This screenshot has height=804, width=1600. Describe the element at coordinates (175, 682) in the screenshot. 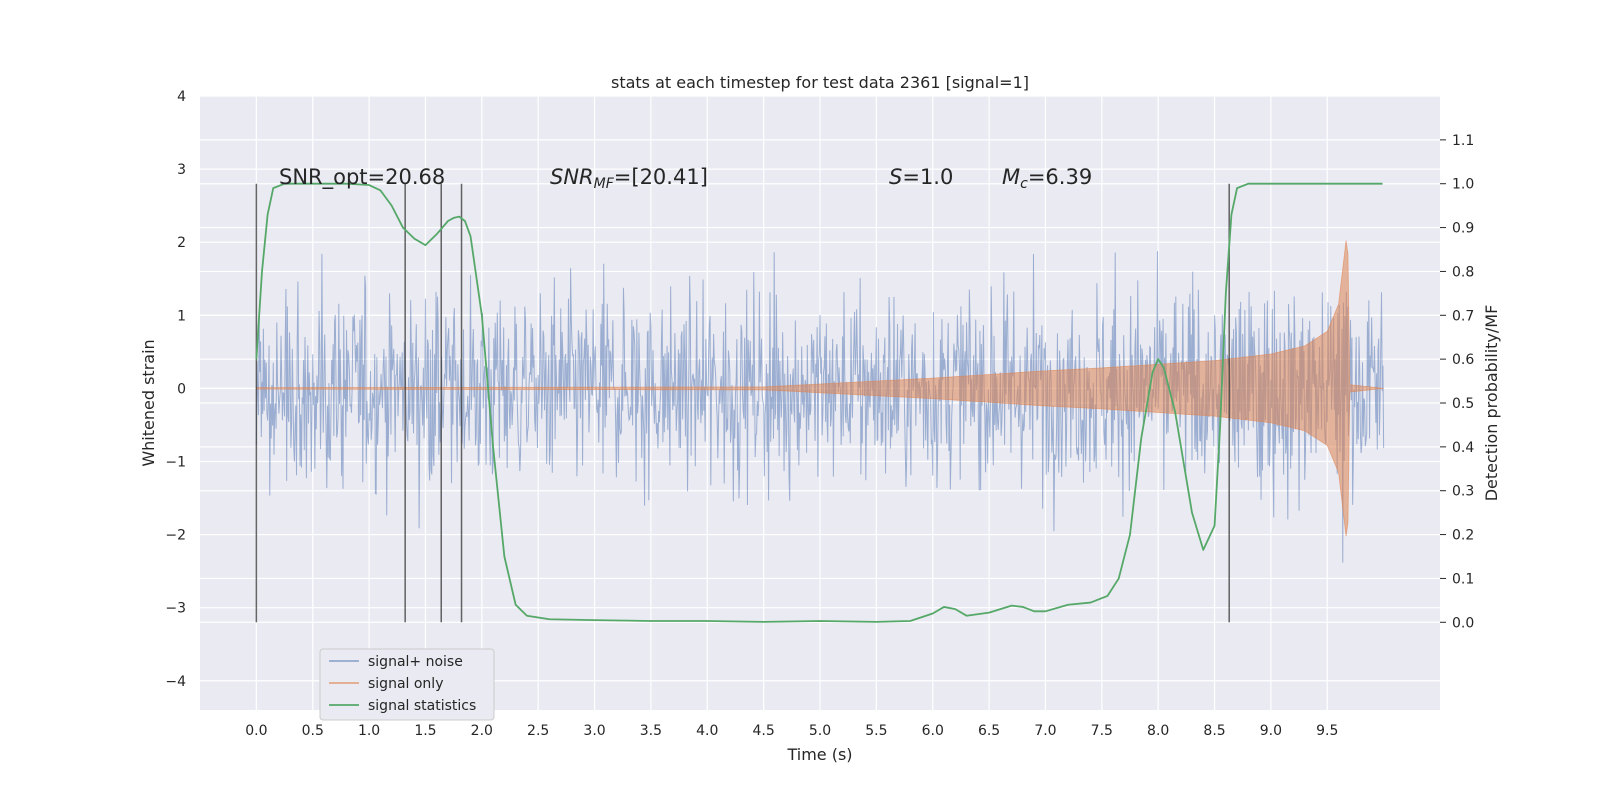

I see `y-tick-label: −4` at that location.